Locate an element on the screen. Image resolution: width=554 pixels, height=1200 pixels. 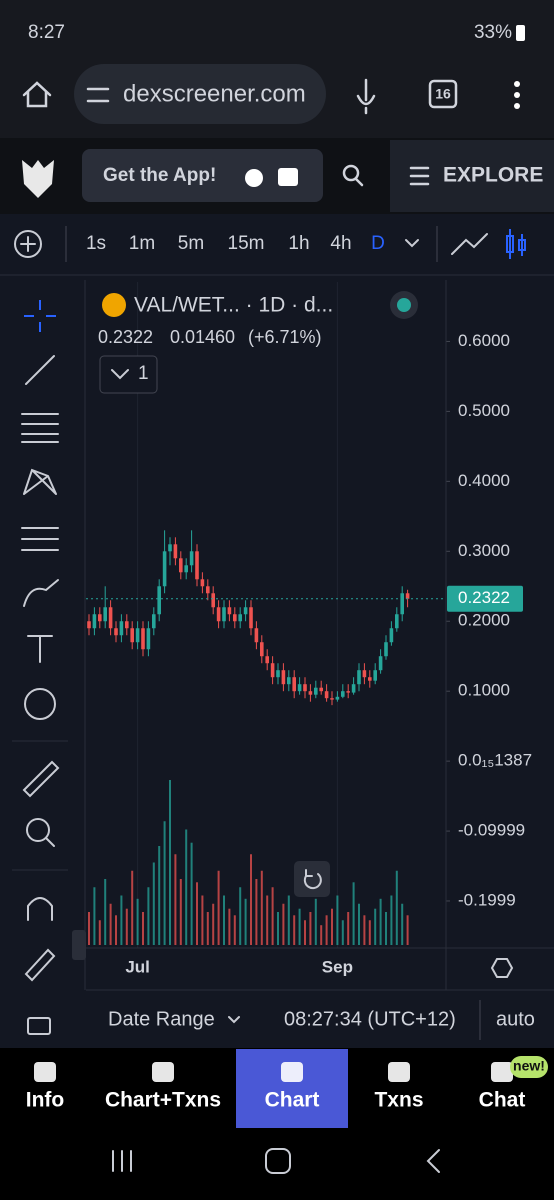
pattern-tool is located at coordinates (40, 481).